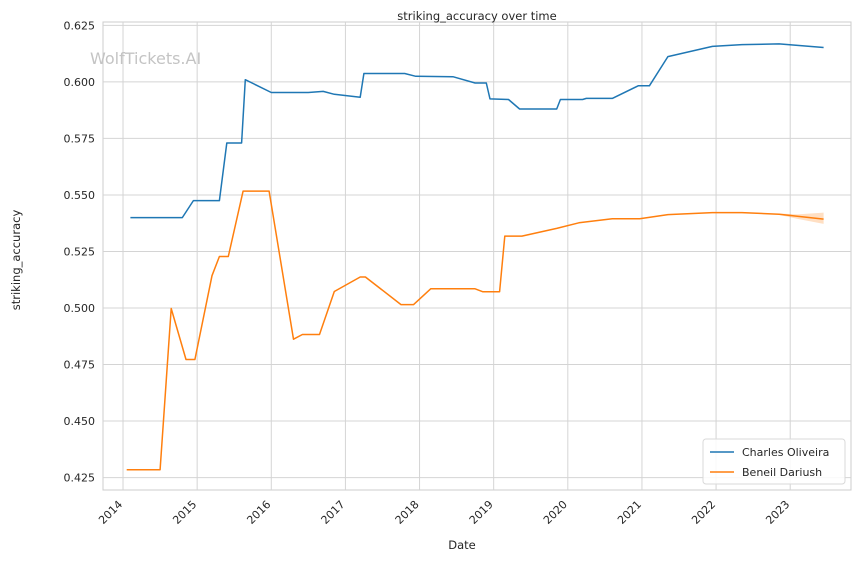 The height and width of the screenshot is (561, 860). I want to click on y-tick-label: 0.625, so click(80, 25).